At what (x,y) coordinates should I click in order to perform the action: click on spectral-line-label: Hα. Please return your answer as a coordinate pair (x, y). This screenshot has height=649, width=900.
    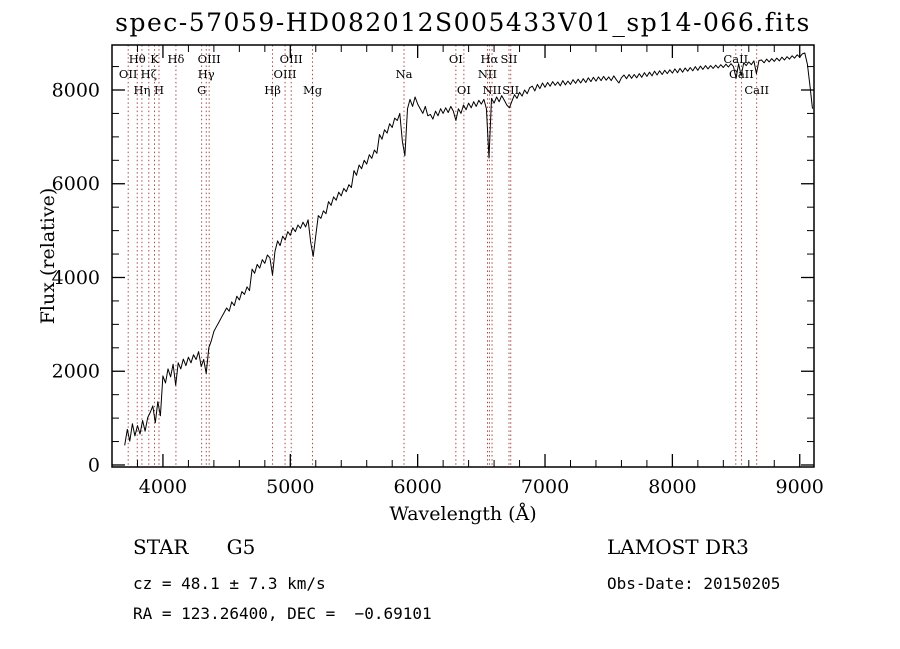
    Looking at the image, I should click on (489, 59).